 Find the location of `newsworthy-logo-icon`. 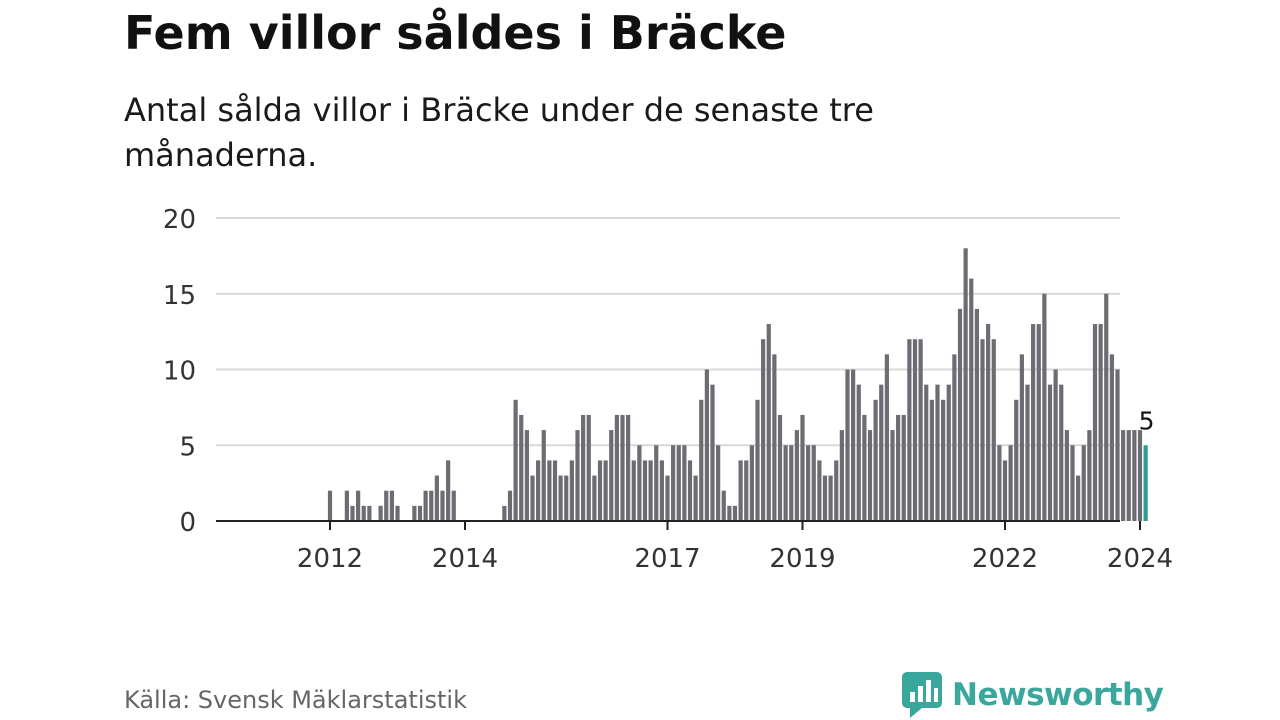

newsworthy-logo-icon is located at coordinates (922, 695).